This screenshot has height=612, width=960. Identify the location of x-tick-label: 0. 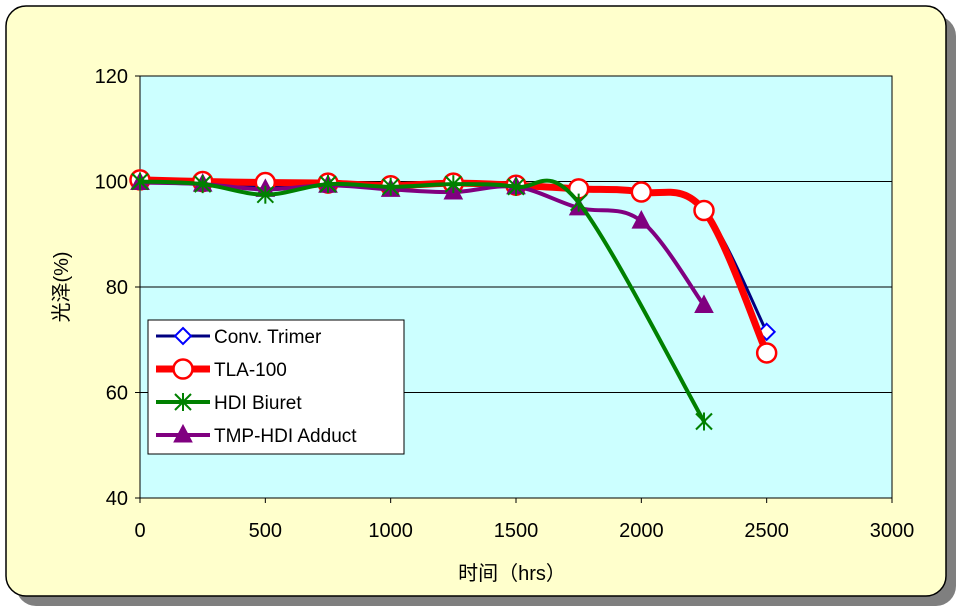
(139, 531).